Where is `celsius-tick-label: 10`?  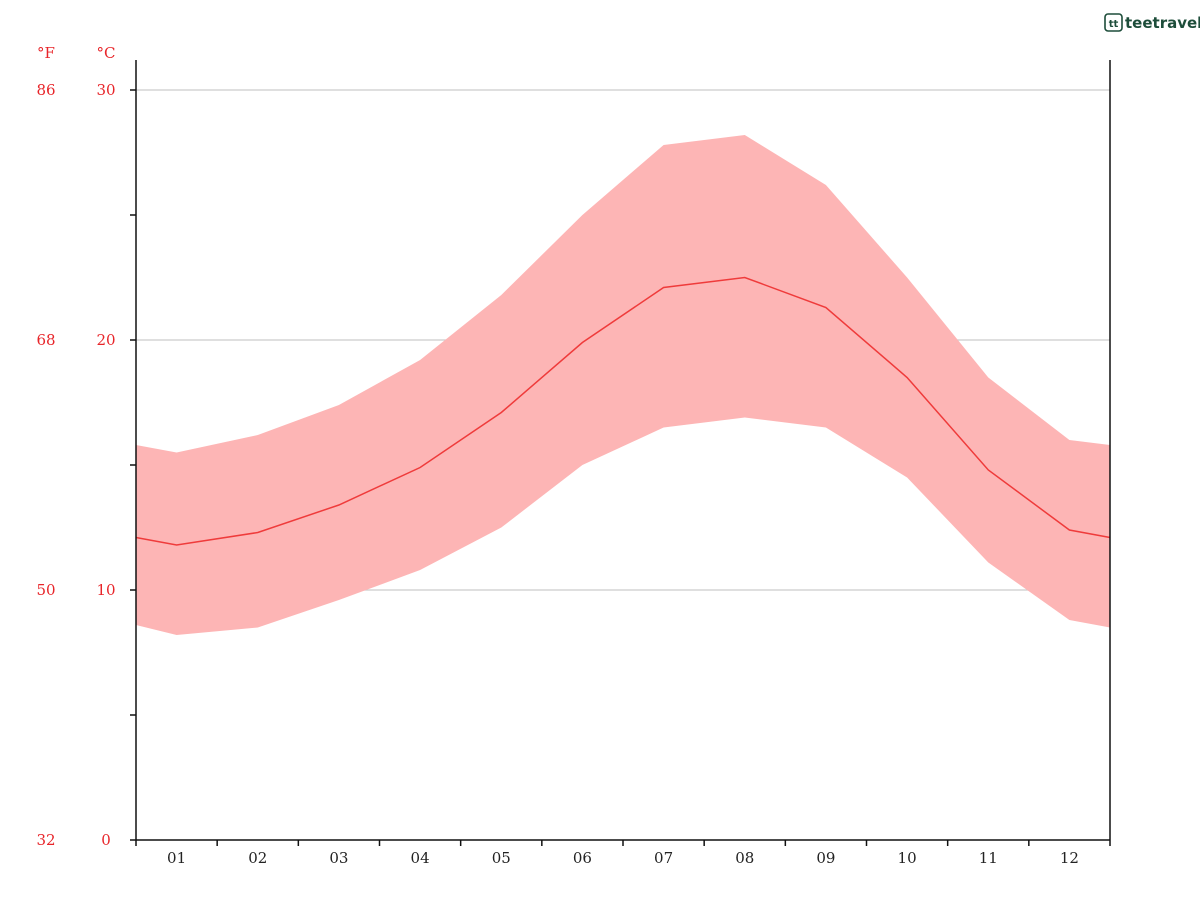
celsius-tick-label: 10 is located at coordinates (105, 590).